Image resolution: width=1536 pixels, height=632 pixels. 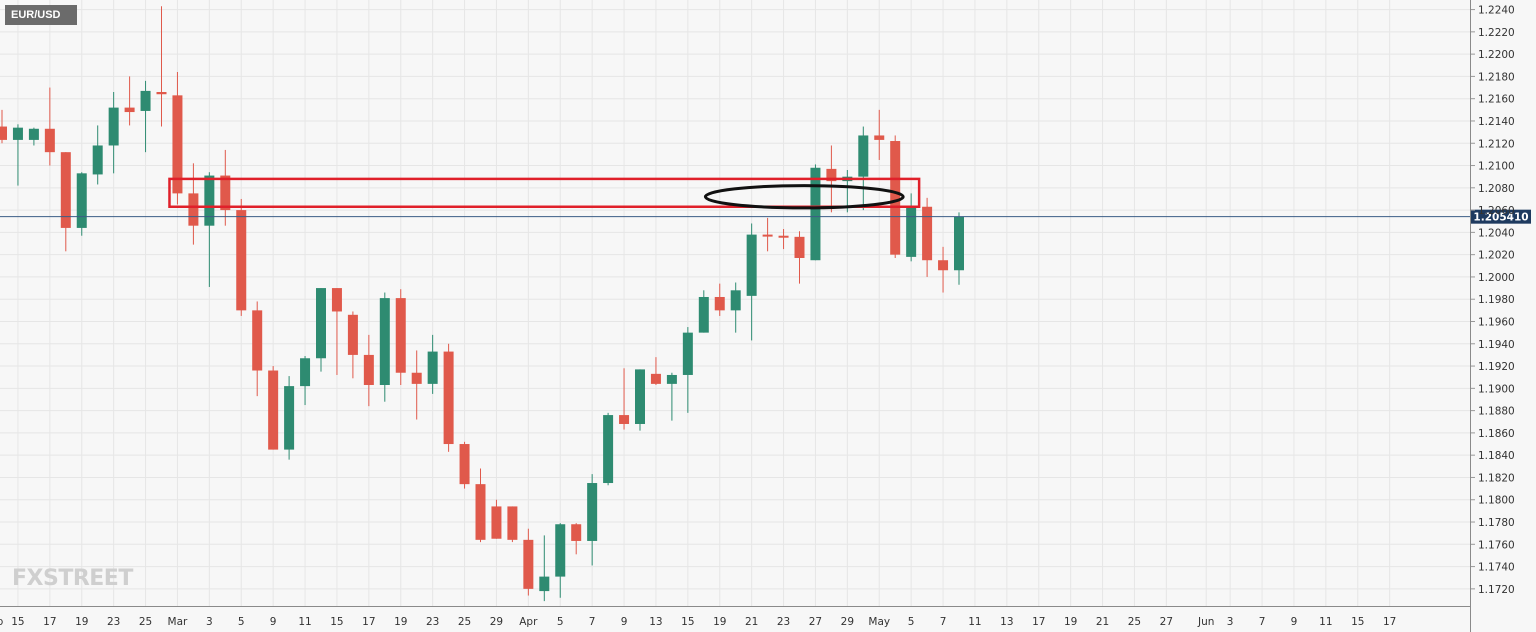 What do you see at coordinates (1496, 367) in the screenshot?
I see `y-tick-label: 1.1920` at bounding box center [1496, 367].